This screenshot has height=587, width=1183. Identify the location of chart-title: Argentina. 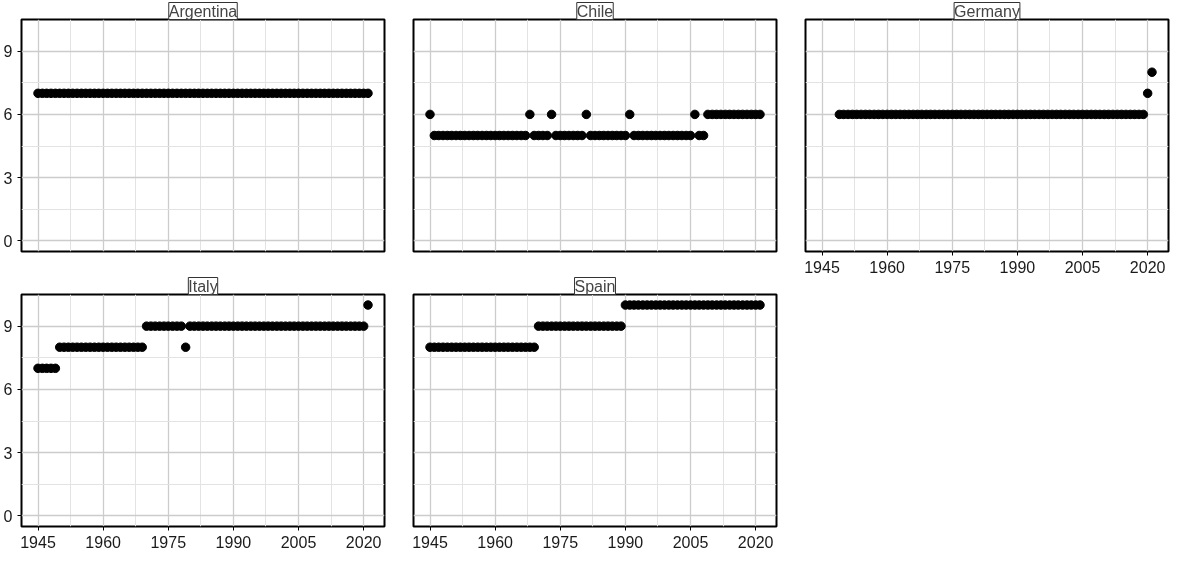
(203, 11).